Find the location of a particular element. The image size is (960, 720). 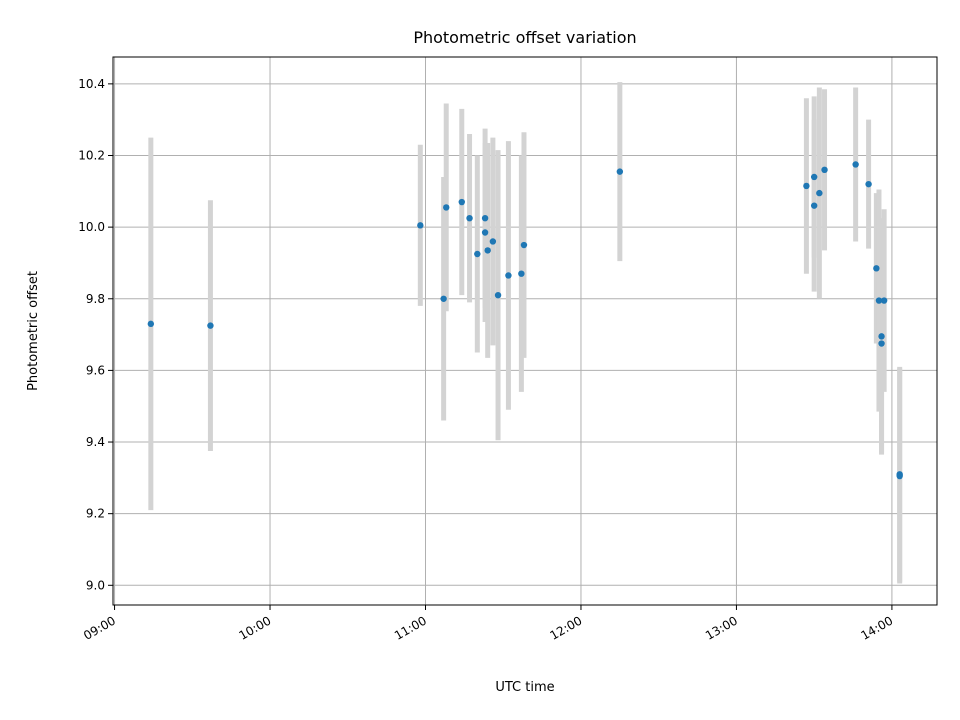

y-tick-label: 9.4 is located at coordinates (95, 442).